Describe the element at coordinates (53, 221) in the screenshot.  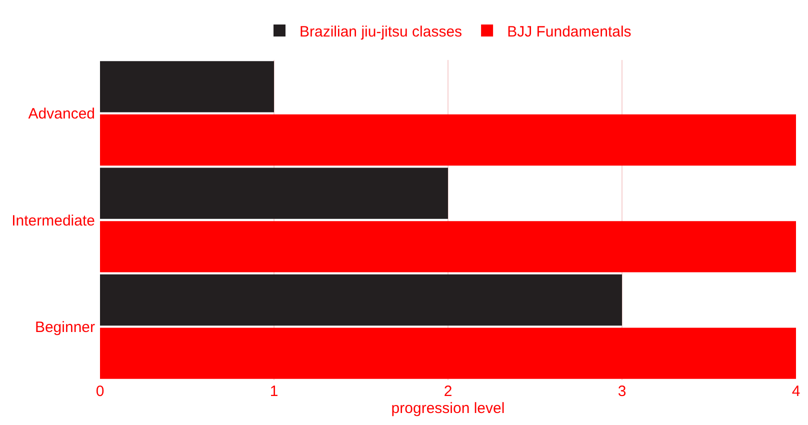
I see `y-tick-label: Intermediate` at that location.